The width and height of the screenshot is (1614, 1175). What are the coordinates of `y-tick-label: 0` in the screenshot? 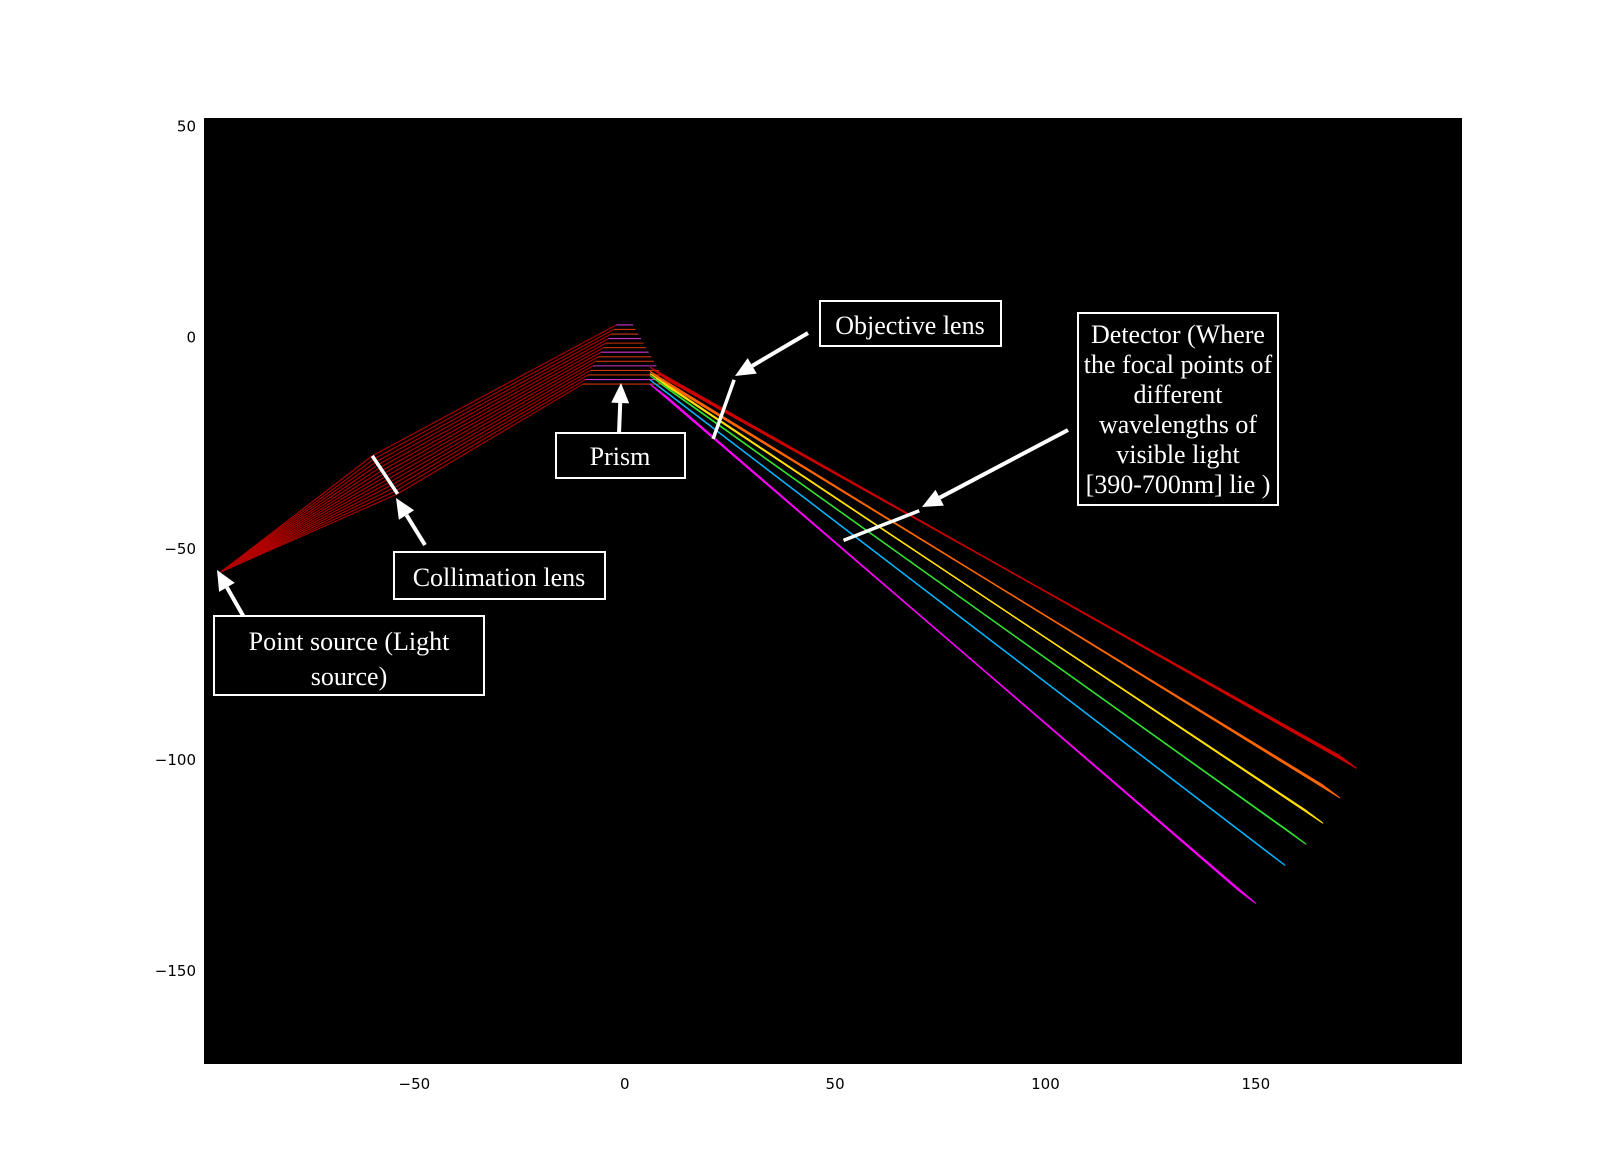 It's located at (191, 338).